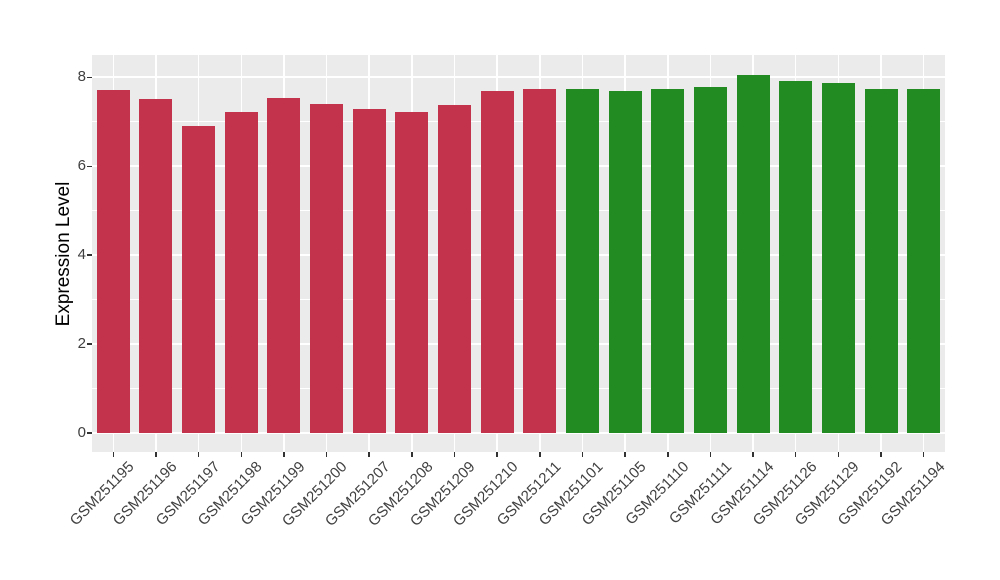 The width and height of the screenshot is (1000, 580). Describe the element at coordinates (81, 77) in the screenshot. I see `y-tick-label: 8` at that location.